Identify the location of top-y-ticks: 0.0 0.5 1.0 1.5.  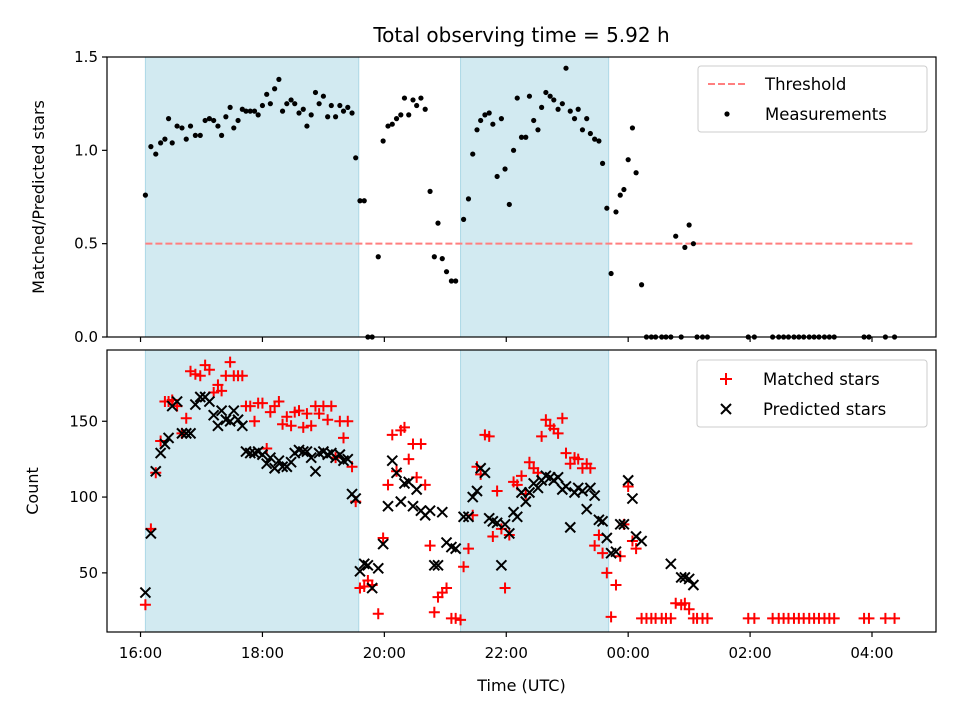
(90, 197).